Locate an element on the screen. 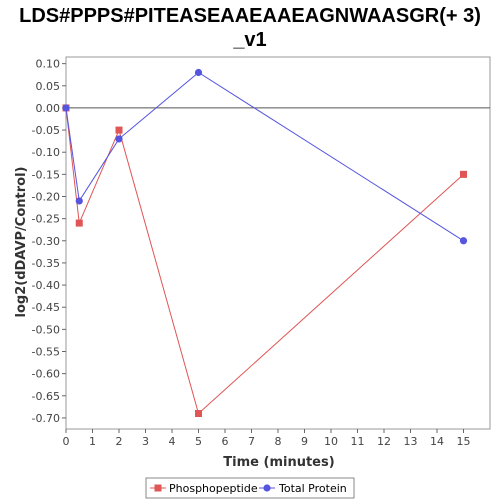 The image size is (500, 500). y-tick-label: -0.45 is located at coordinates (46, 307).